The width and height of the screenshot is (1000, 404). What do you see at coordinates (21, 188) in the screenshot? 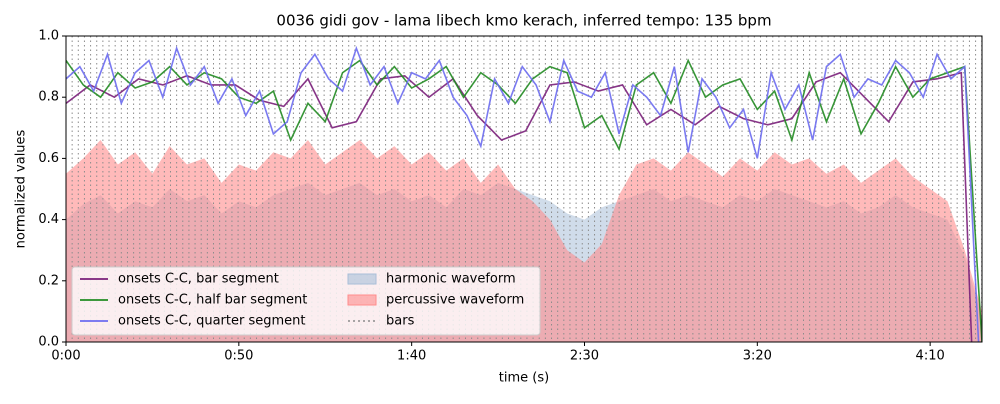
I see `y-axis-label: normalized values` at bounding box center [21, 188].